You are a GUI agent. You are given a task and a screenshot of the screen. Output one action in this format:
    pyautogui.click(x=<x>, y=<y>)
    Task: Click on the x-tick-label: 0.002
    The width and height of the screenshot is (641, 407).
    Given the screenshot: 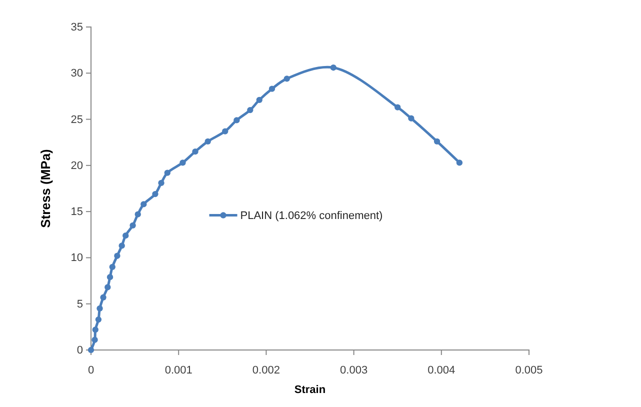 What is the action you would take?
    pyautogui.click(x=266, y=370)
    